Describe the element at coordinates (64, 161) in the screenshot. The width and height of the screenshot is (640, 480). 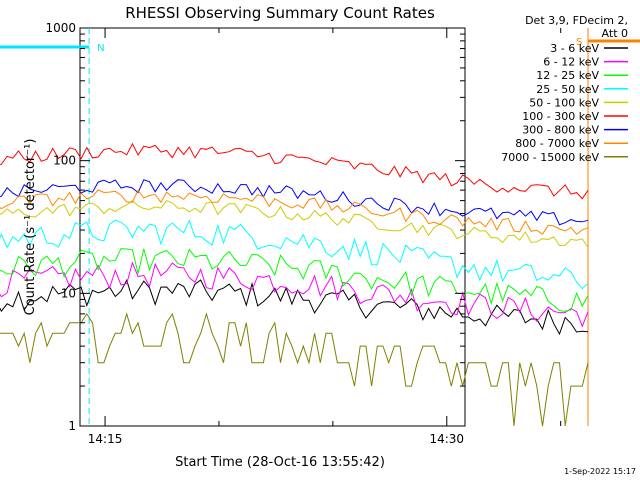
I see `y-tick-label: 100` at that location.